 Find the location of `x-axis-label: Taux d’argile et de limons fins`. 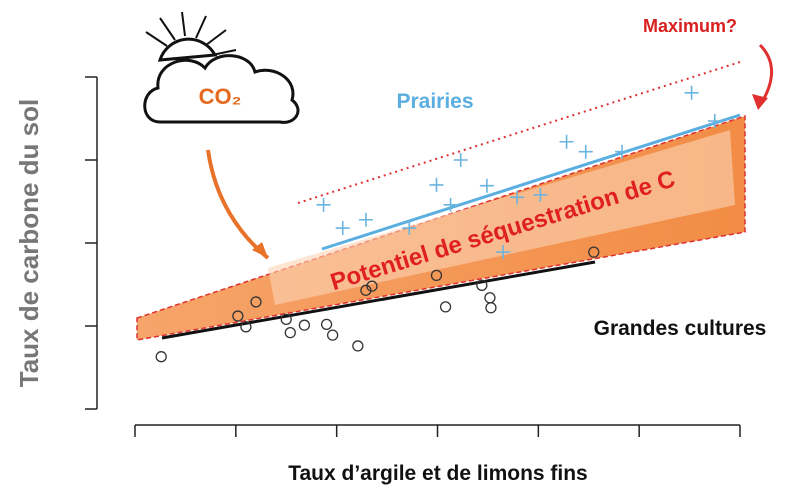

x-axis-label: Taux d’argile et de limons fins is located at coordinates (438, 473).